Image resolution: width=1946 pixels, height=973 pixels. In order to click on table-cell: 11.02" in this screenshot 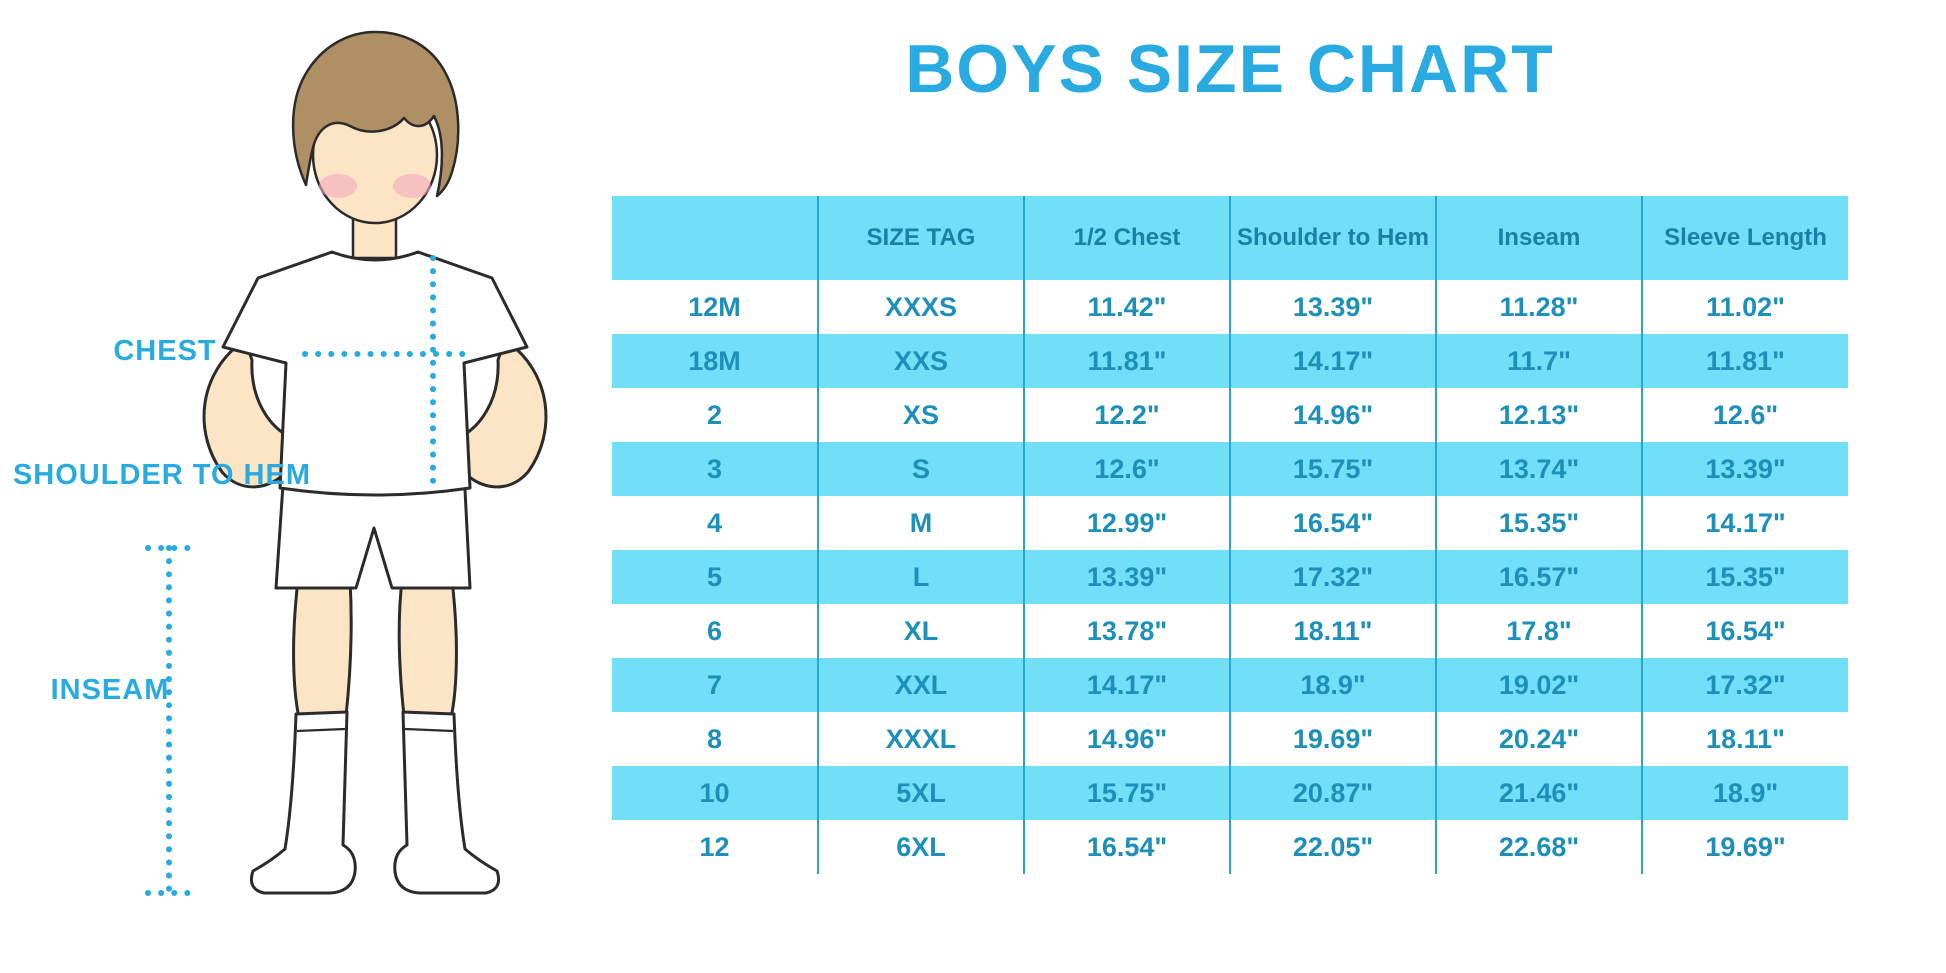, I will do `click(1744, 307)`.